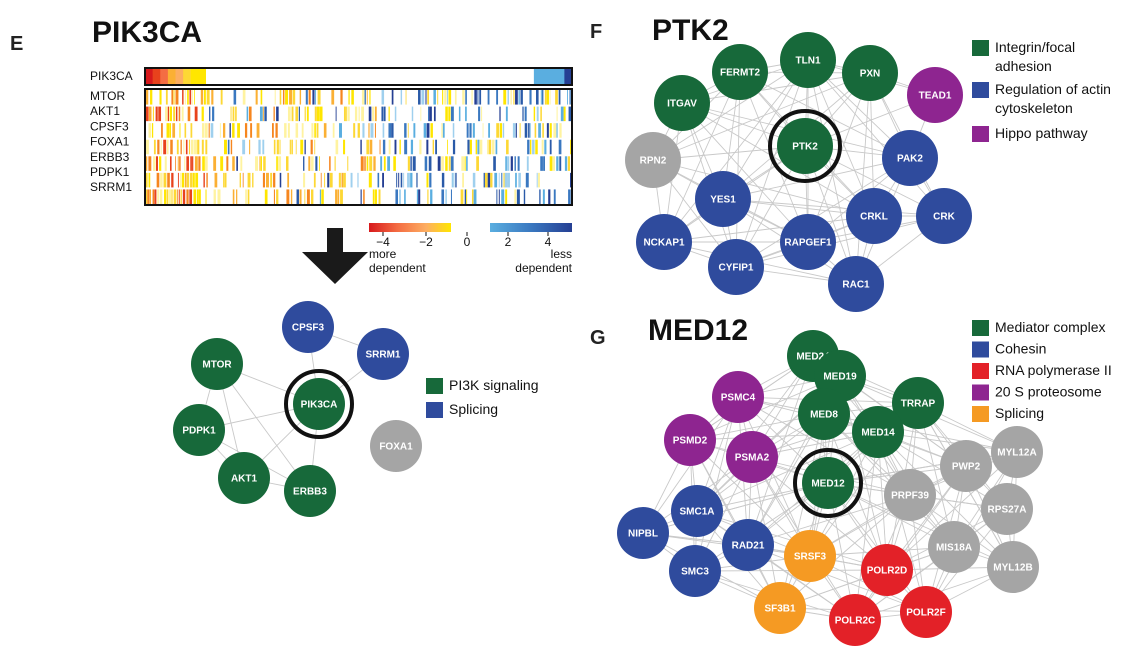 This screenshot has height=652, width=1139. Describe the element at coordinates (217, 364) in the screenshot. I see `node-mtor: MTOR` at that location.